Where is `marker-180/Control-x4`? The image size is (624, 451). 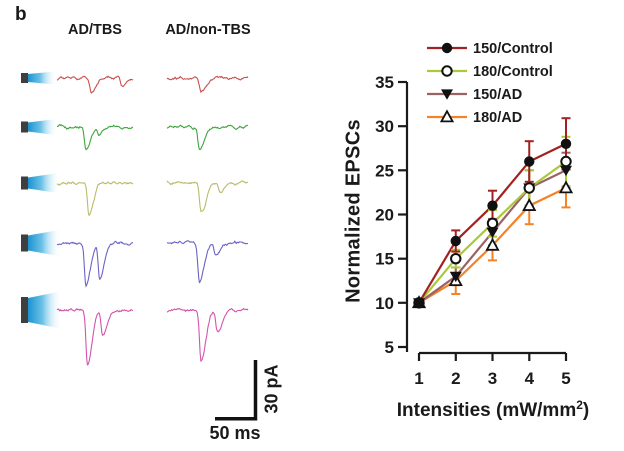
marker-180/Control-x4 is located at coordinates (529, 188).